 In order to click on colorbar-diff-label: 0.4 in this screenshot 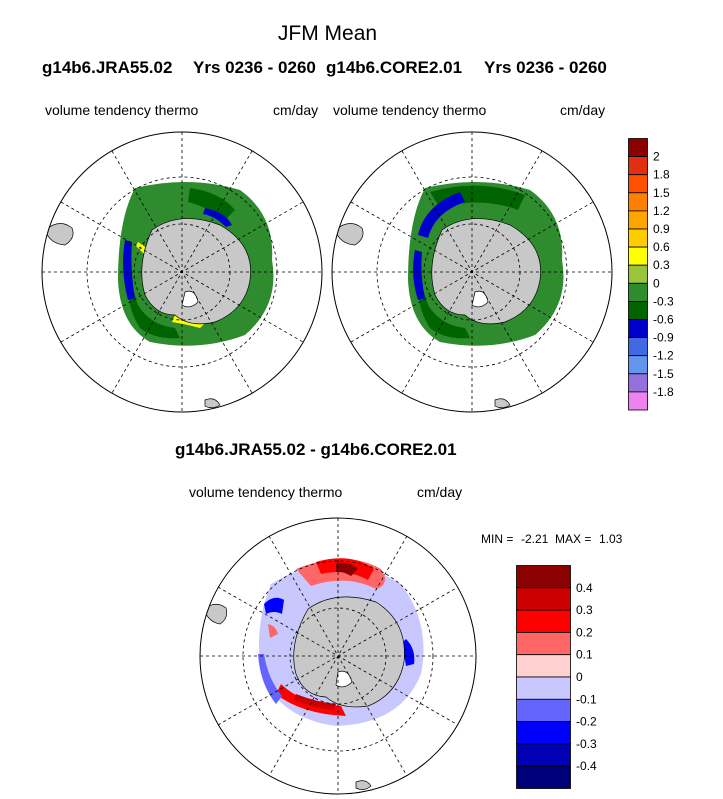, I will do `click(584, 588)`.